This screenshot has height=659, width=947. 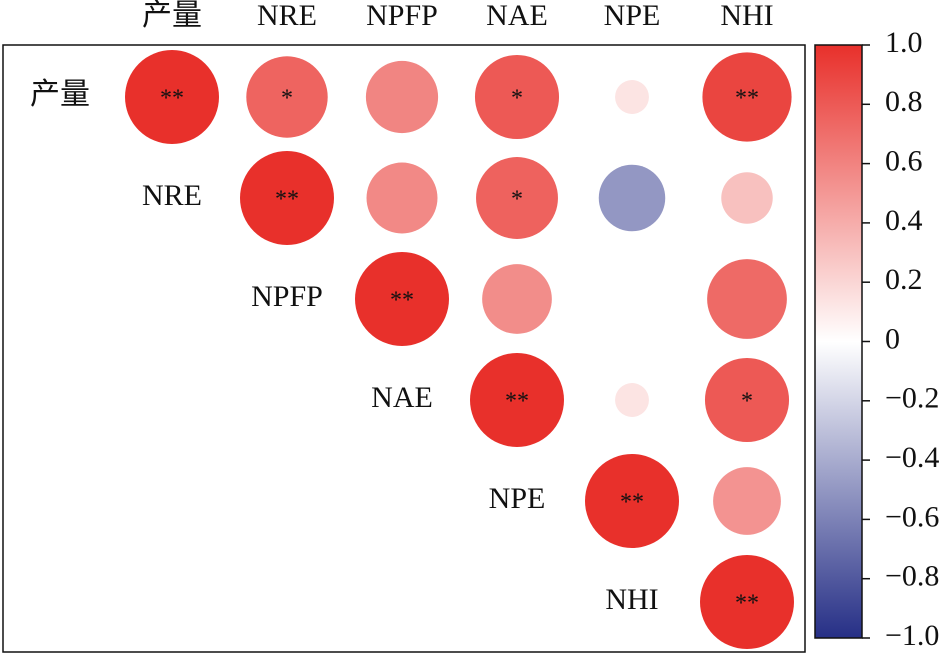 What do you see at coordinates (904, 42) in the screenshot?
I see `colorbar-tick-label: 1.0` at bounding box center [904, 42].